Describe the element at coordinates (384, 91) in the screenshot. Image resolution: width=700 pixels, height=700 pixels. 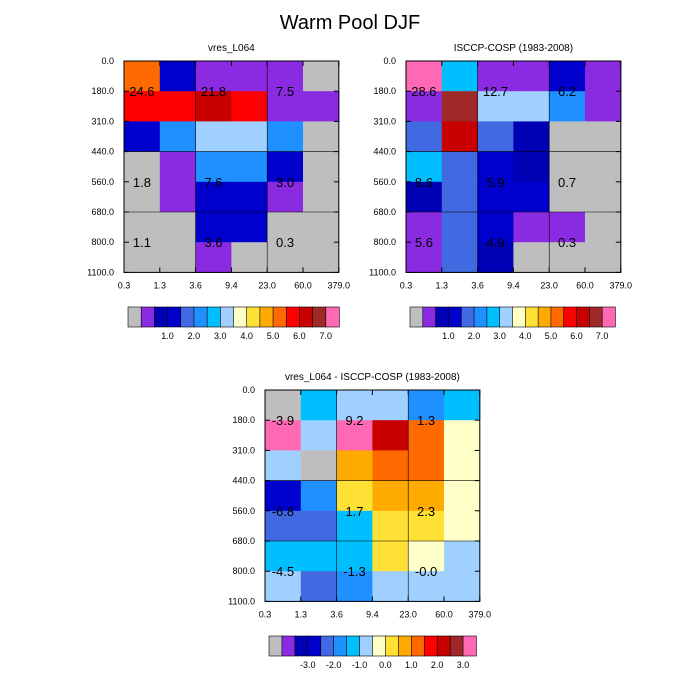
I see `y-tick-label: 180.0` at that location.